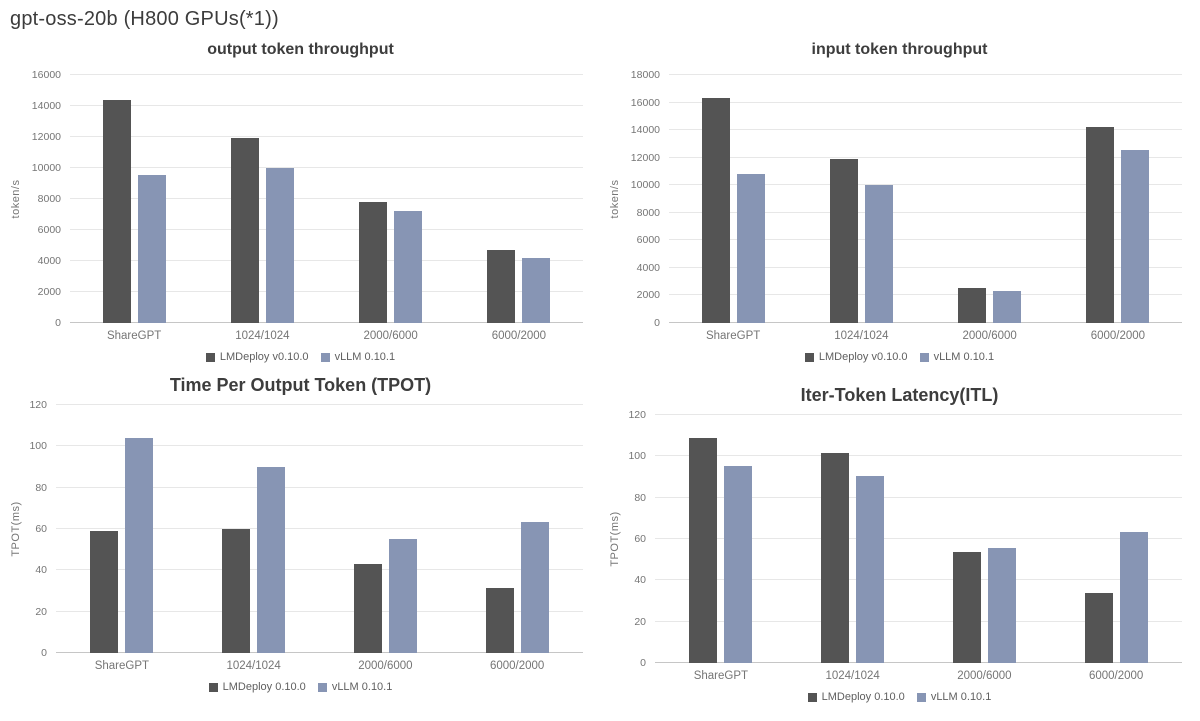  Describe the element at coordinates (46, 75) in the screenshot. I see `y-tick-label: 16000` at that location.